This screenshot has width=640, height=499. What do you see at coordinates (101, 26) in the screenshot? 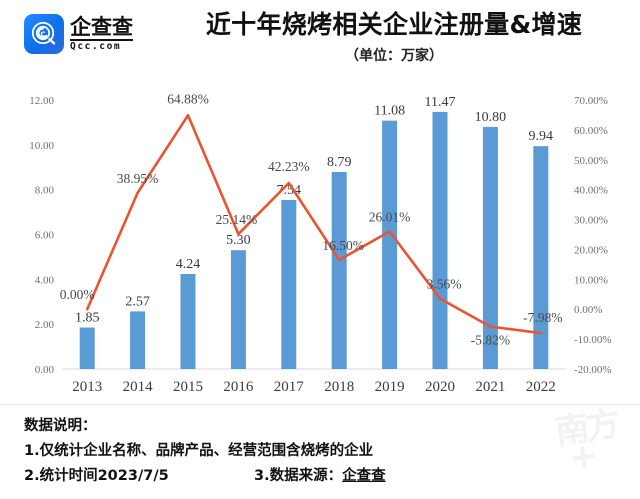
I see `brand-name-cn: 企查查` at bounding box center [101, 26].